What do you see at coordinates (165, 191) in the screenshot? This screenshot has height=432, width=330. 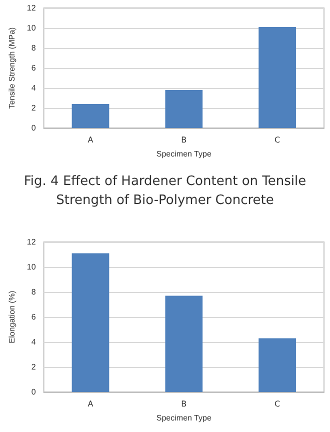 I see `caption: Fig. 4 Effect of Hardener Content on Tensile Strength of Bio-Polymer Concrete` at bounding box center [165, 191].